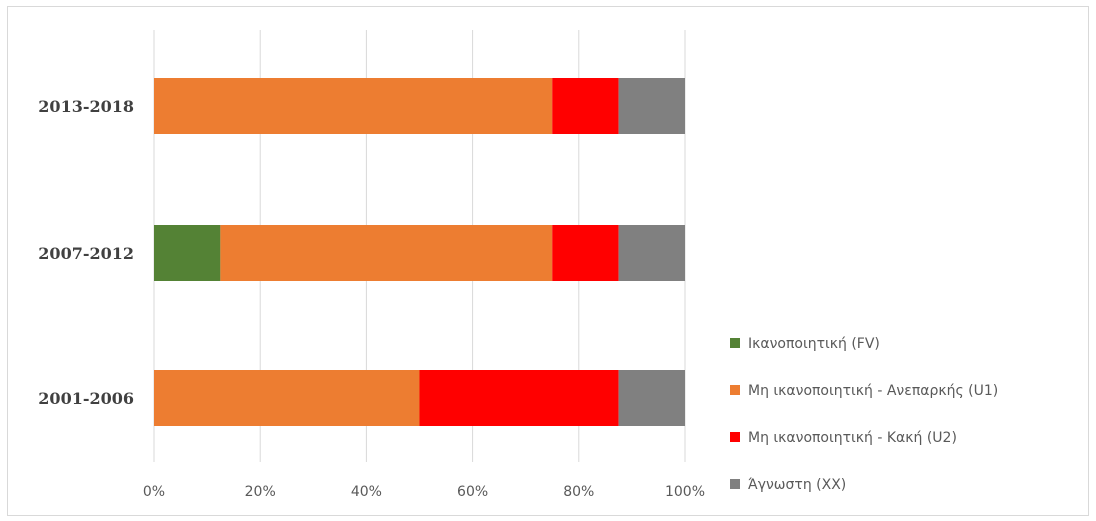  Describe the element at coordinates (154, 492) in the screenshot. I see `x-tick-label: 0%` at that location.